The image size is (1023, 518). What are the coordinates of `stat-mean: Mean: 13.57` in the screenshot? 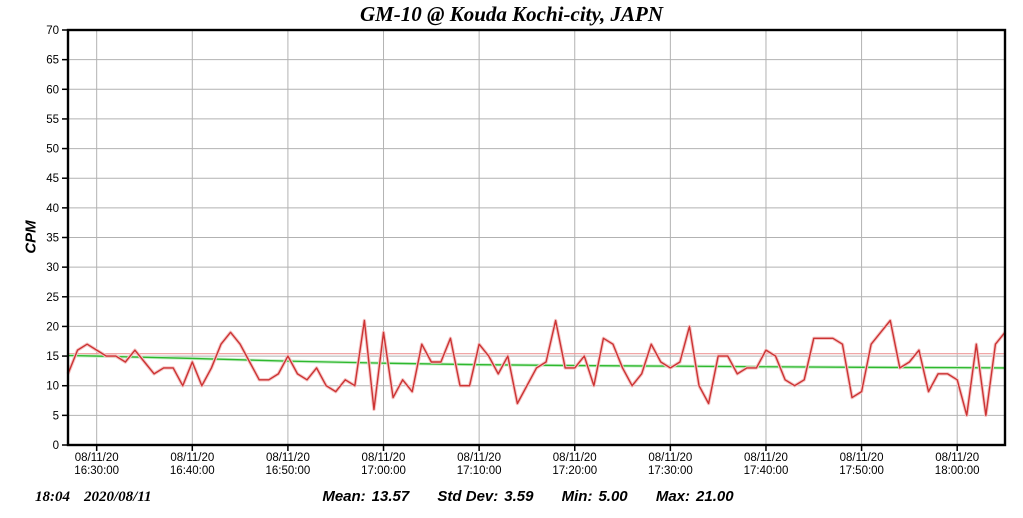 It's located at (366, 496).